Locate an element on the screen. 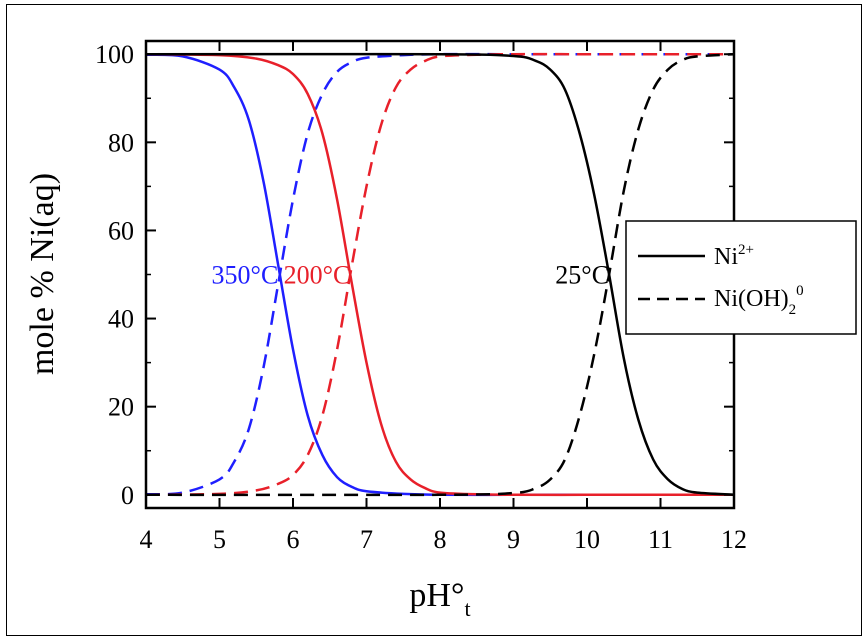 This screenshot has width=868, height=640. x-axis-title: pH°t is located at coordinates (439, 599).